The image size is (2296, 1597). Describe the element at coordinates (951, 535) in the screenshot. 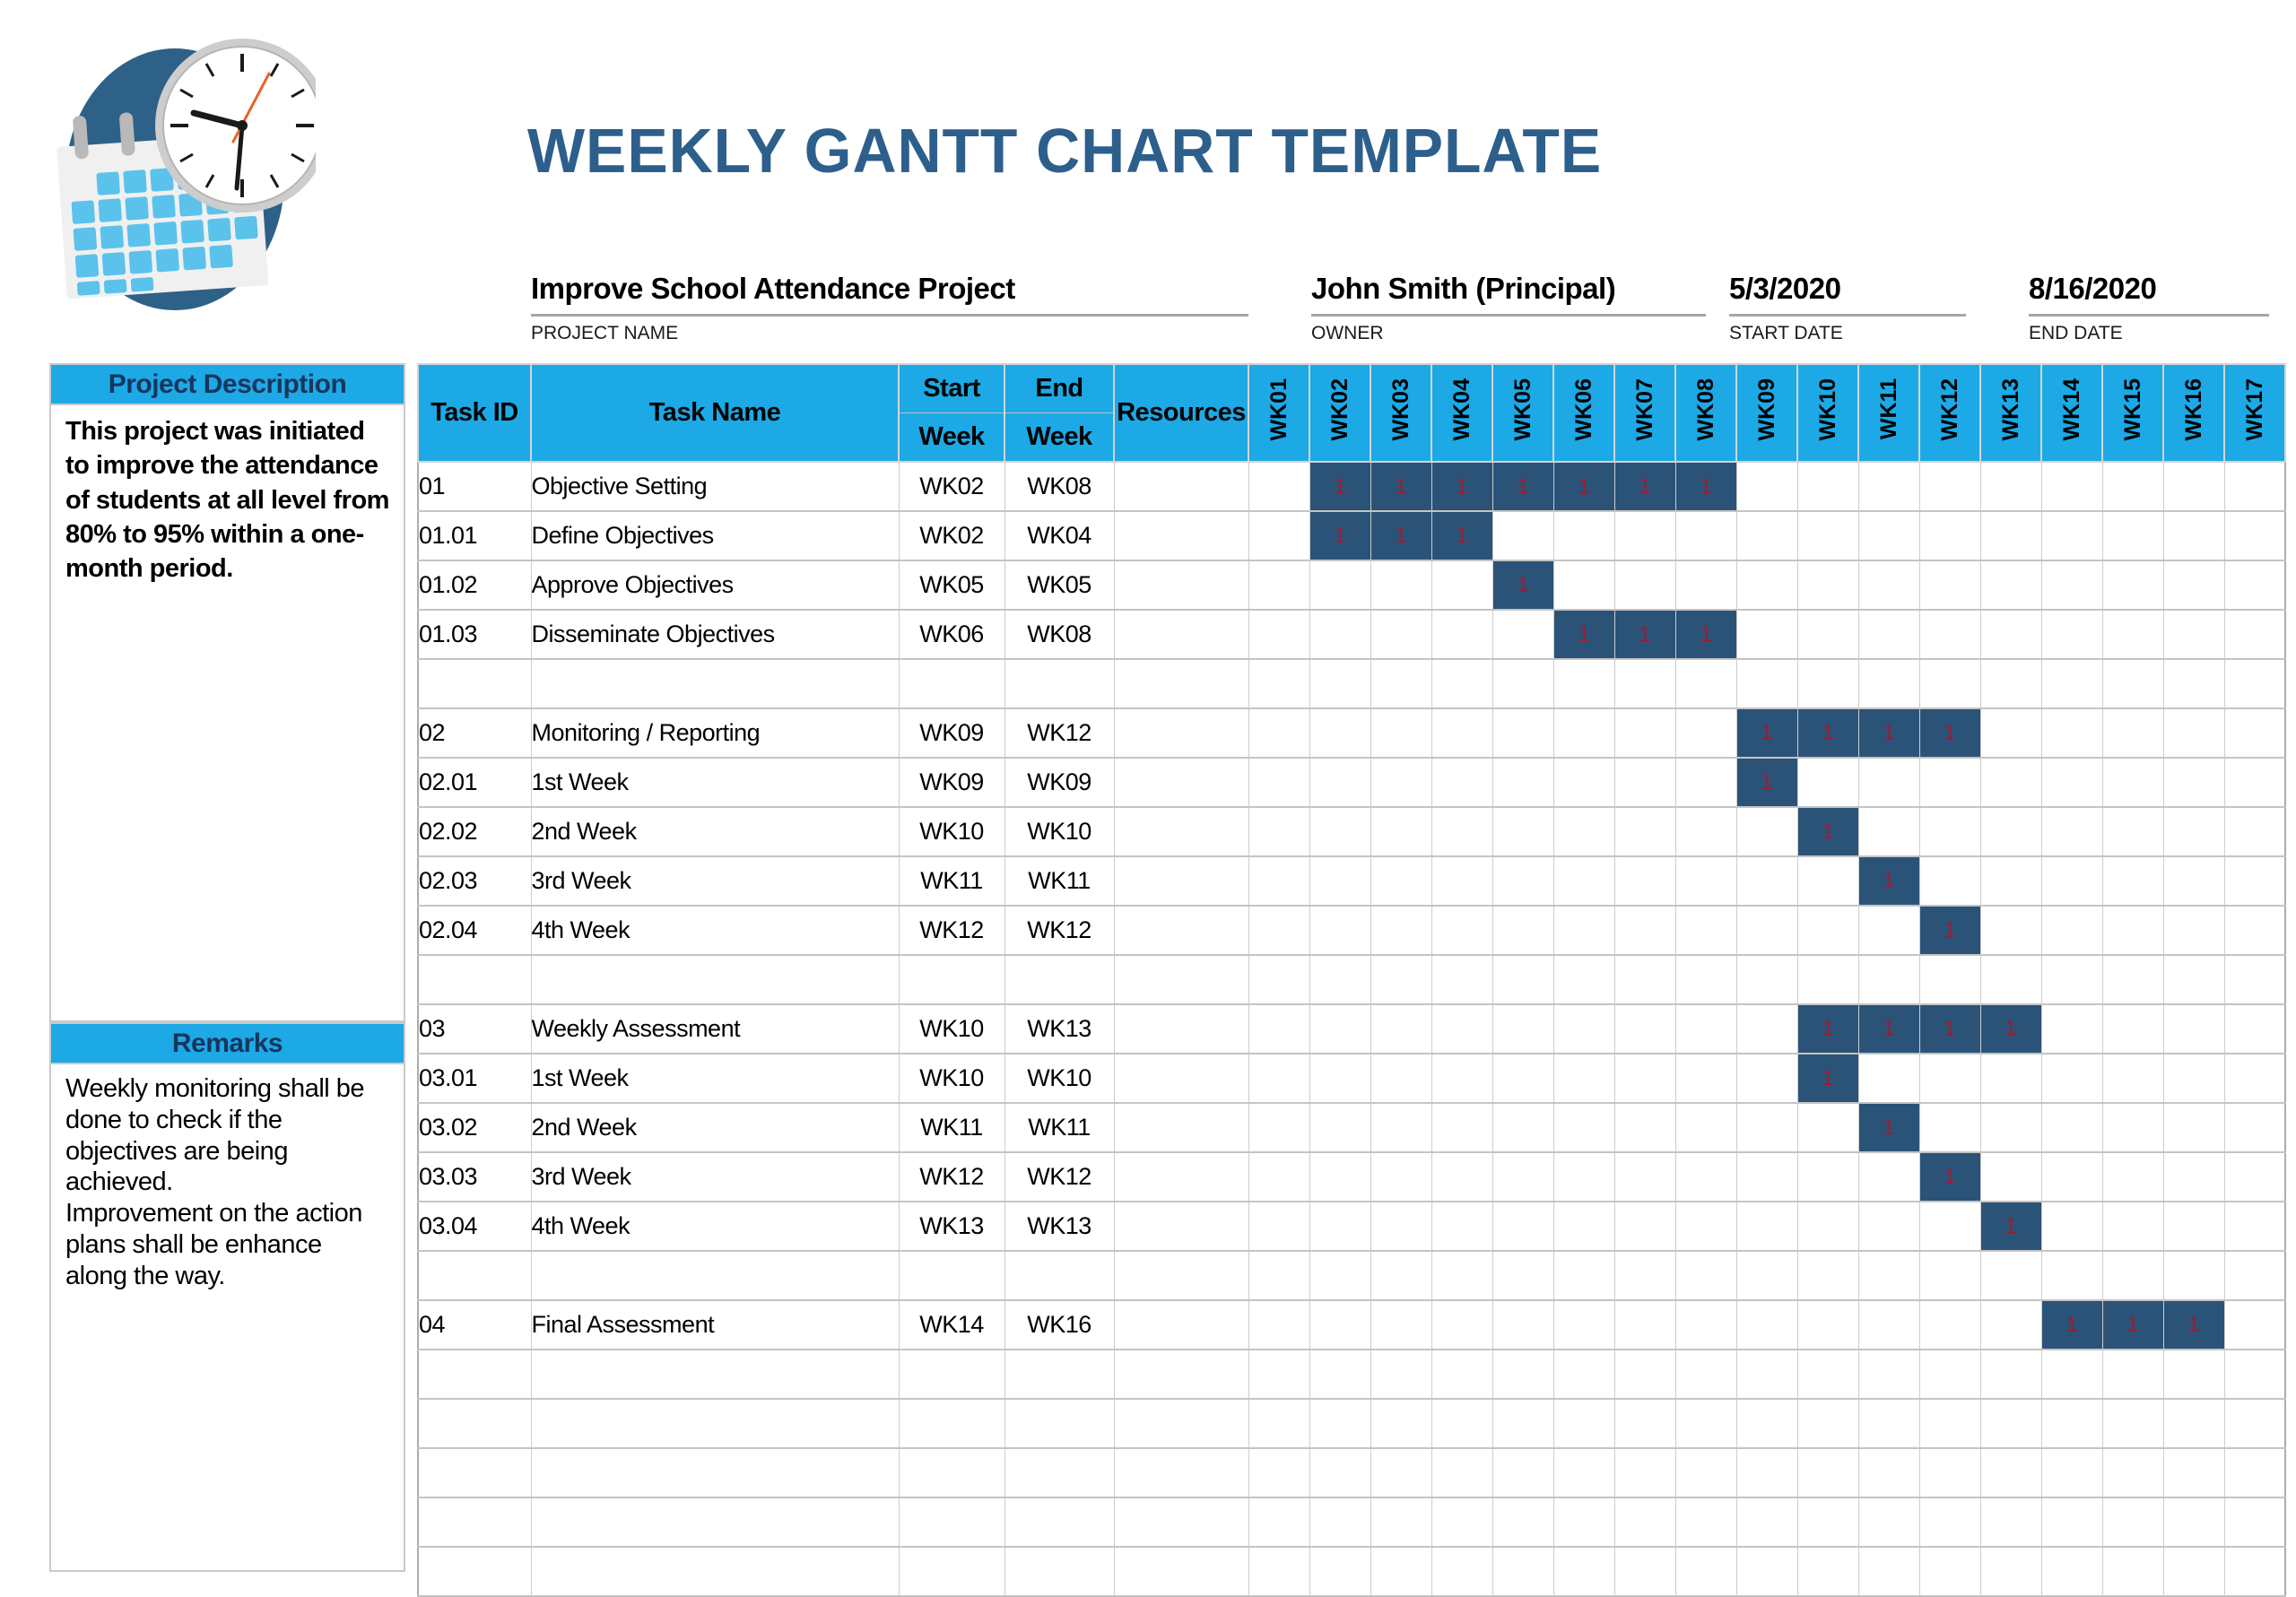

I see `start-week-cell: WK02` at that location.